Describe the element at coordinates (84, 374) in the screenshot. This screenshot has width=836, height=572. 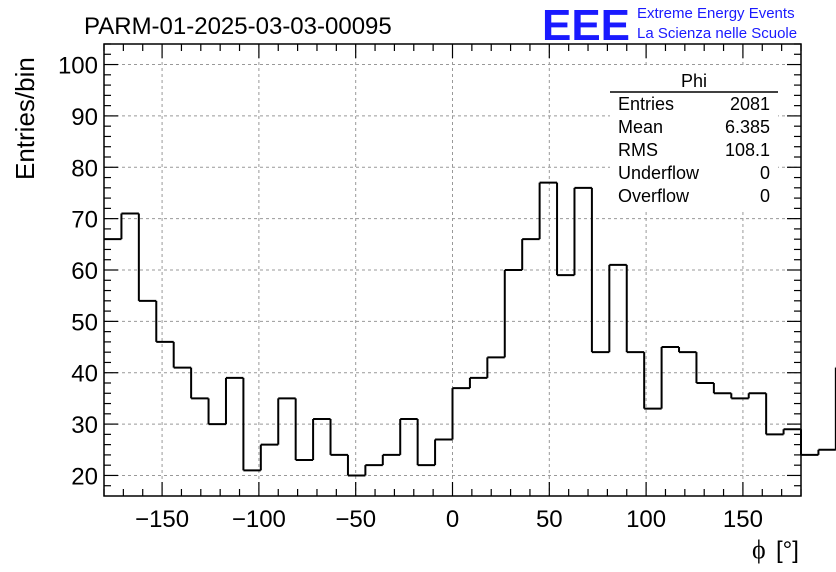
I see `y-tick-label: 40` at that location.